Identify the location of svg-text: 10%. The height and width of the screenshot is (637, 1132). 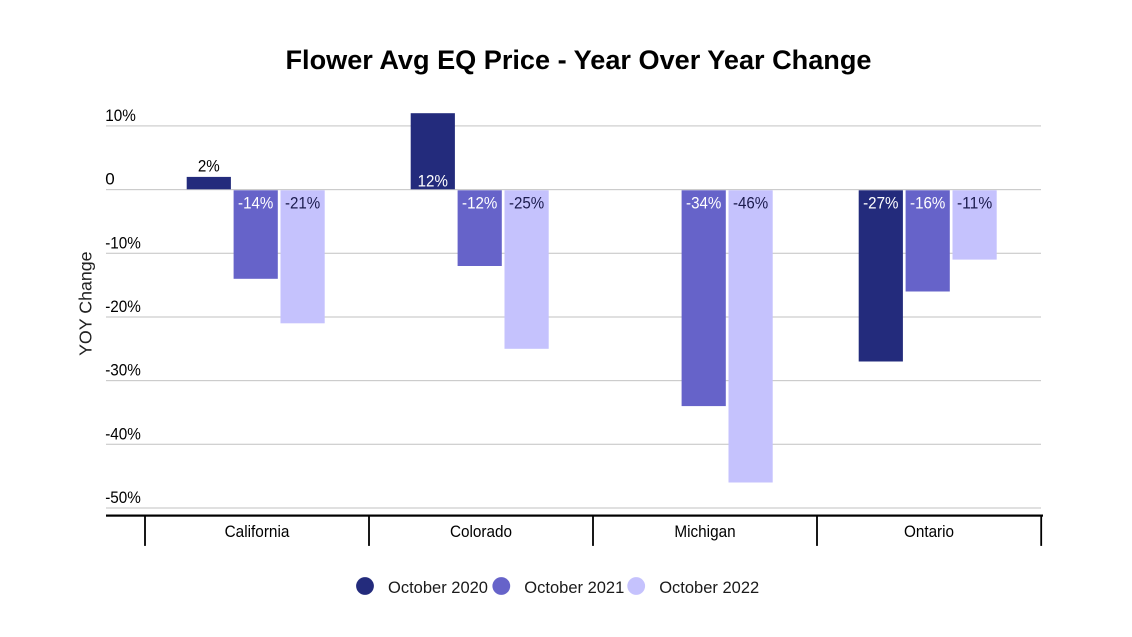
(120, 115).